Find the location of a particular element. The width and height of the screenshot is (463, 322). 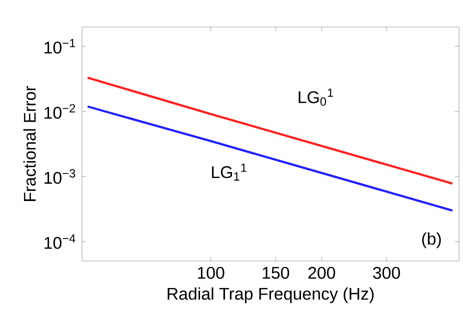

x-tick-label: 200 is located at coordinates (322, 272).